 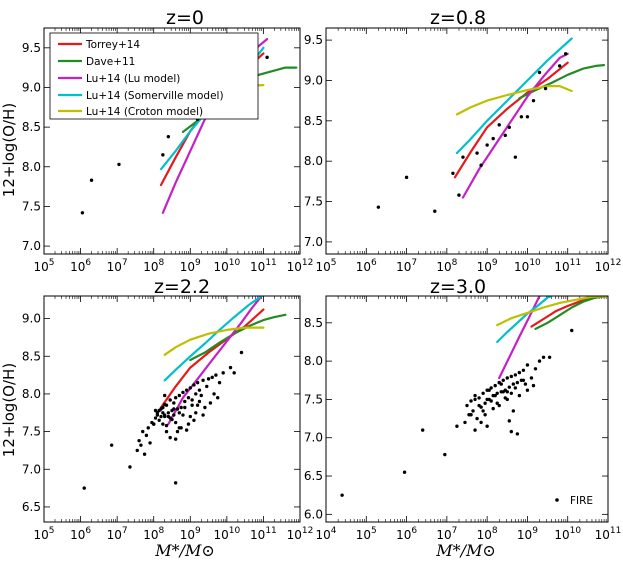 I want to click on y-tick-label: 7.0, so click(x=31, y=469).